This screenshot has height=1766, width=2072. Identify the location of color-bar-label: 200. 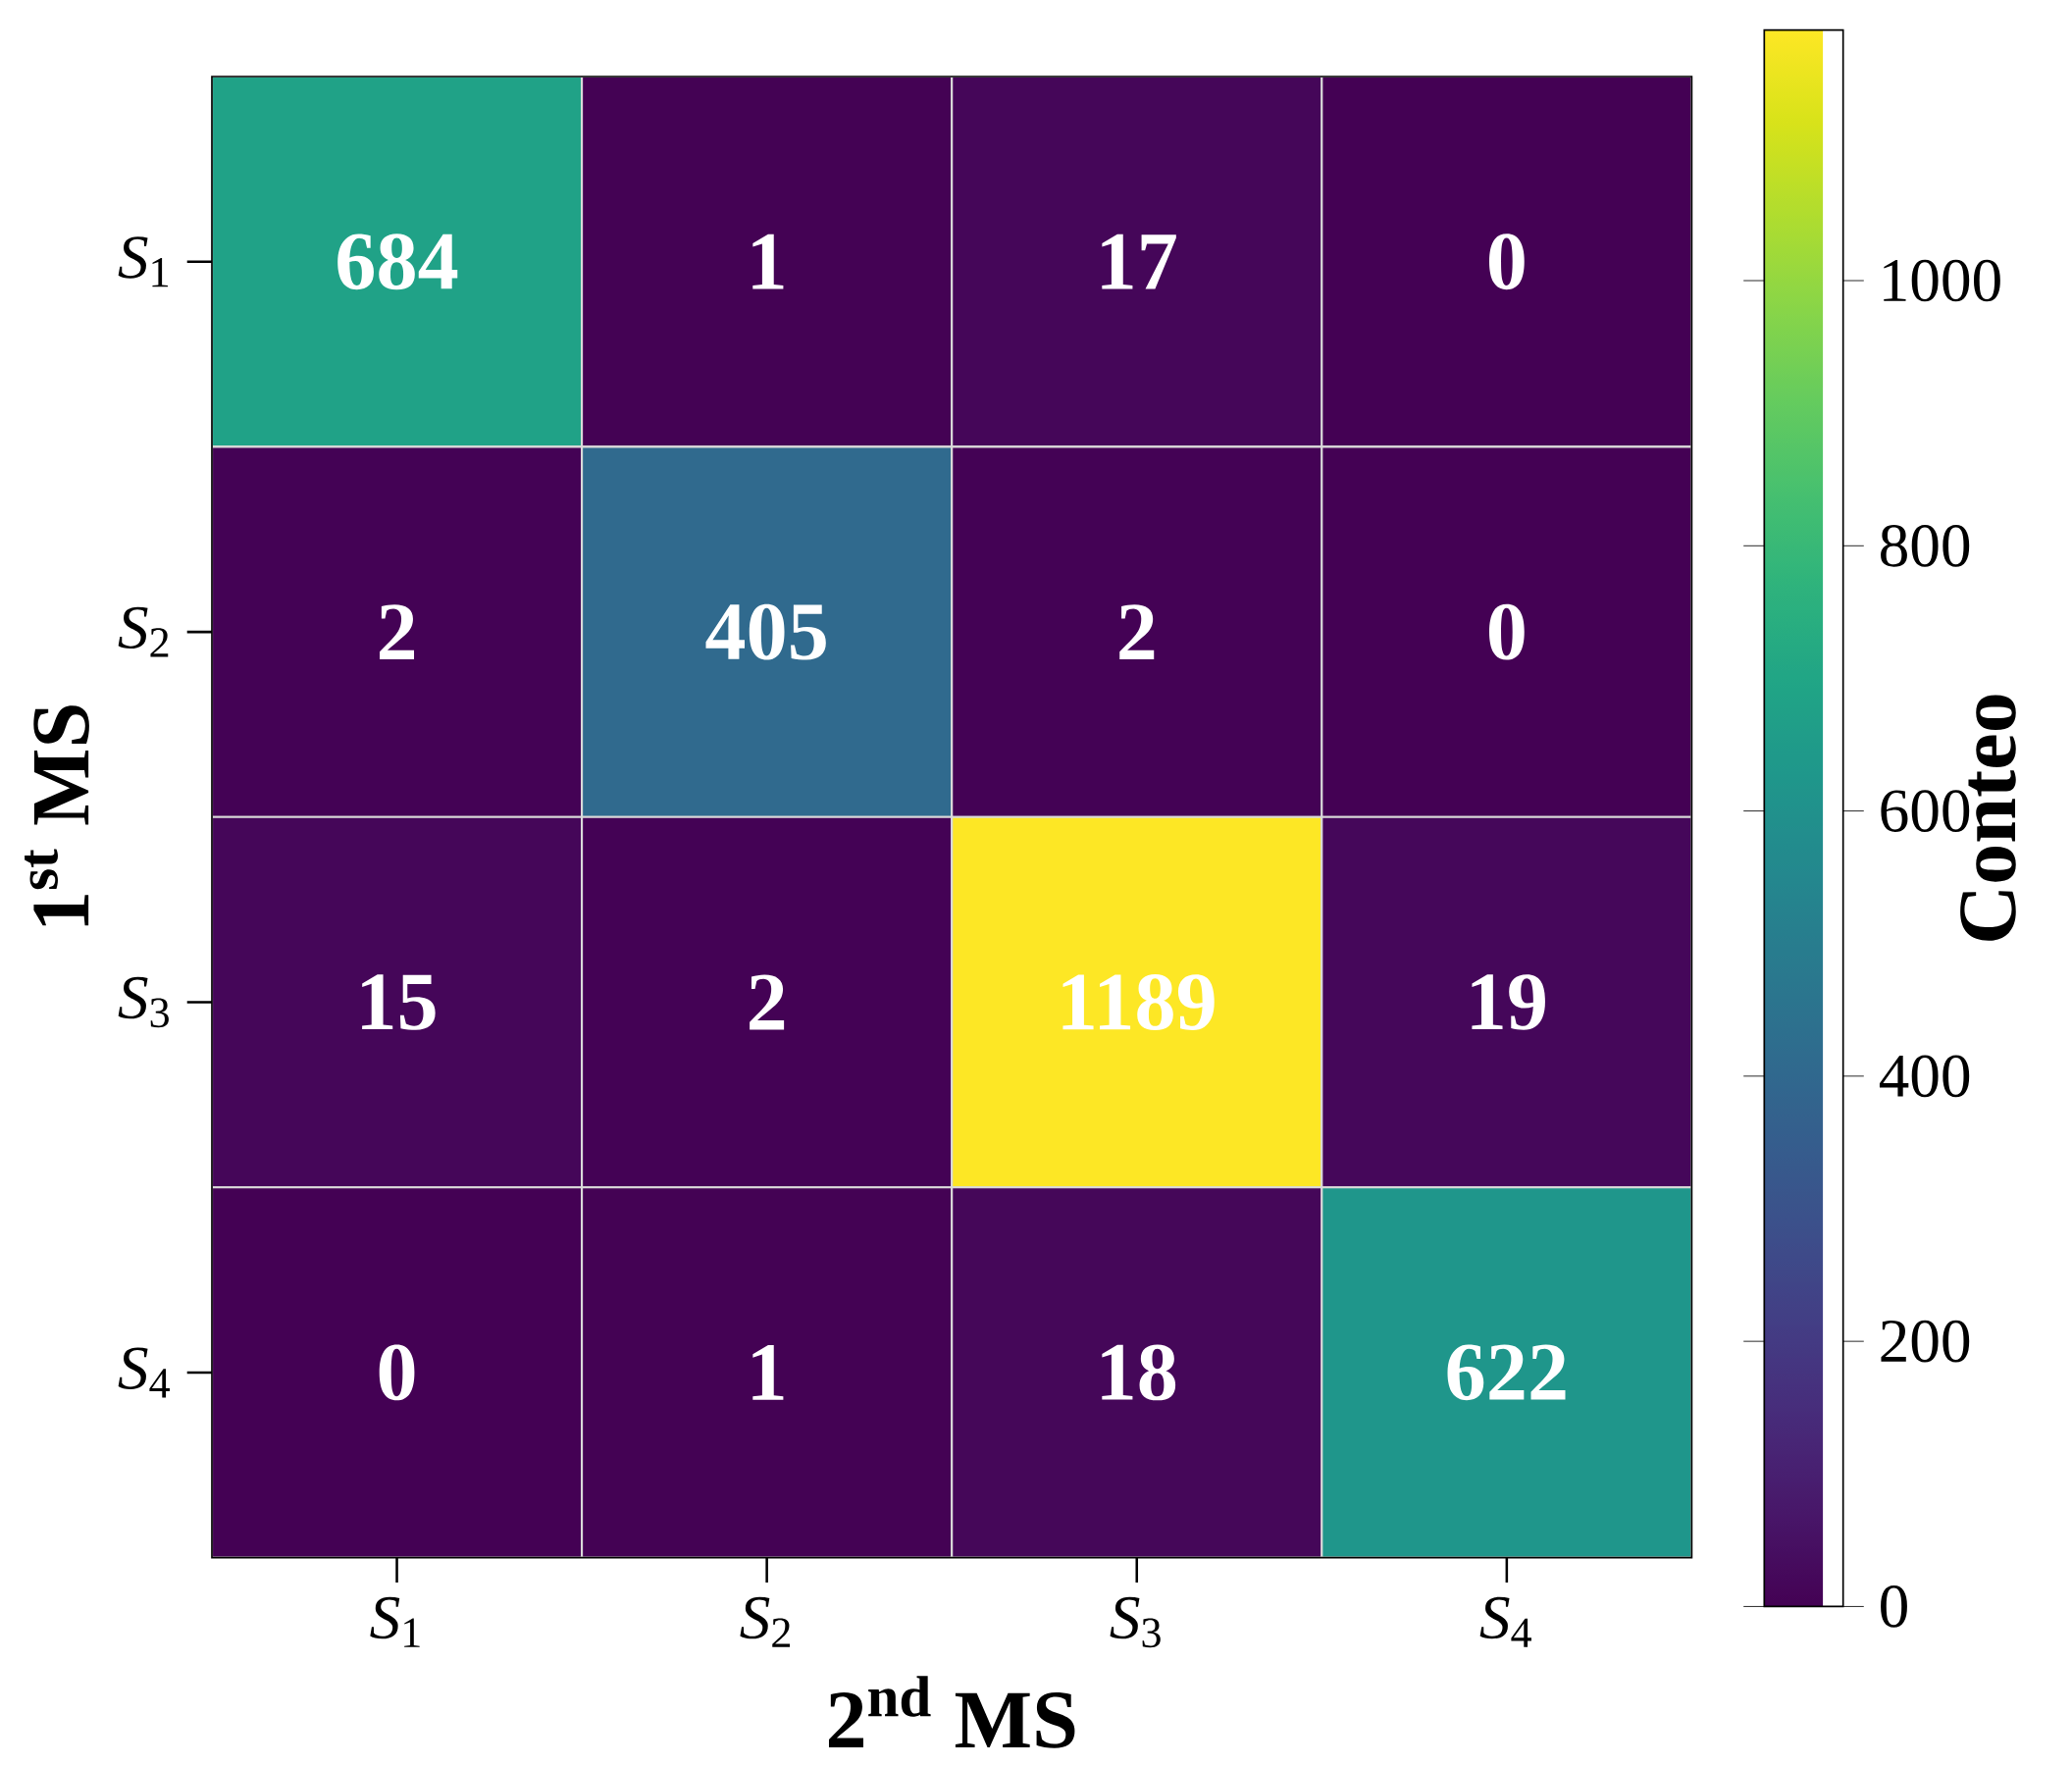
(1925, 1342).